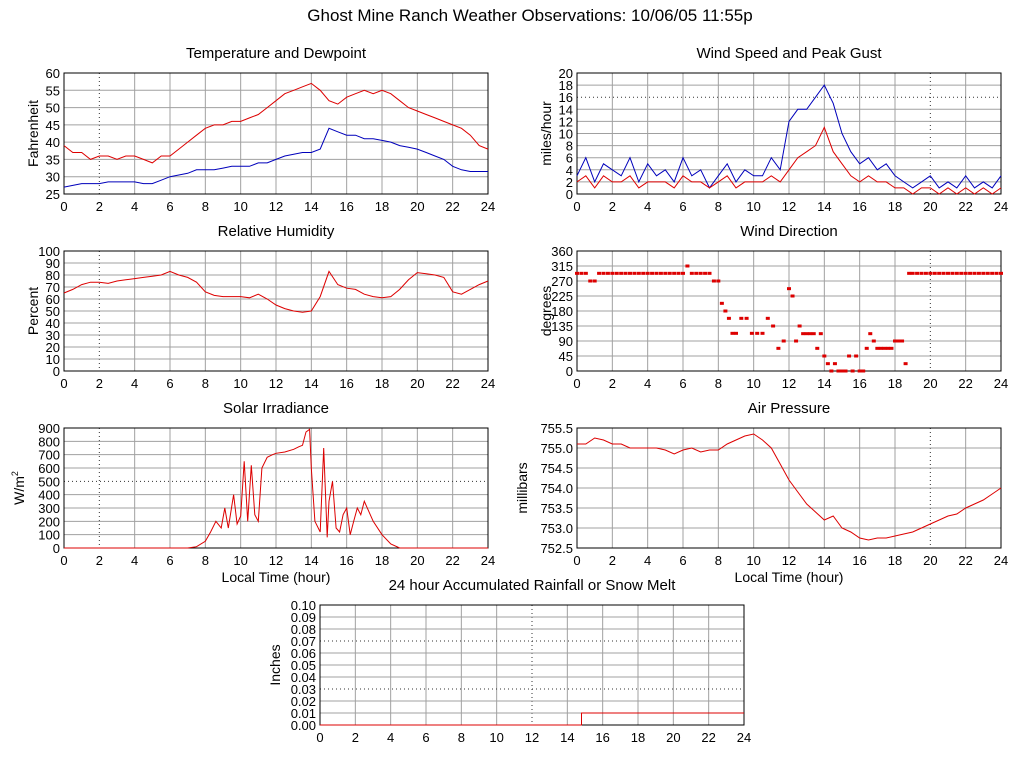  Describe the element at coordinates (566, 121) in the screenshot. I see `y-tick-label: 12` at that location.